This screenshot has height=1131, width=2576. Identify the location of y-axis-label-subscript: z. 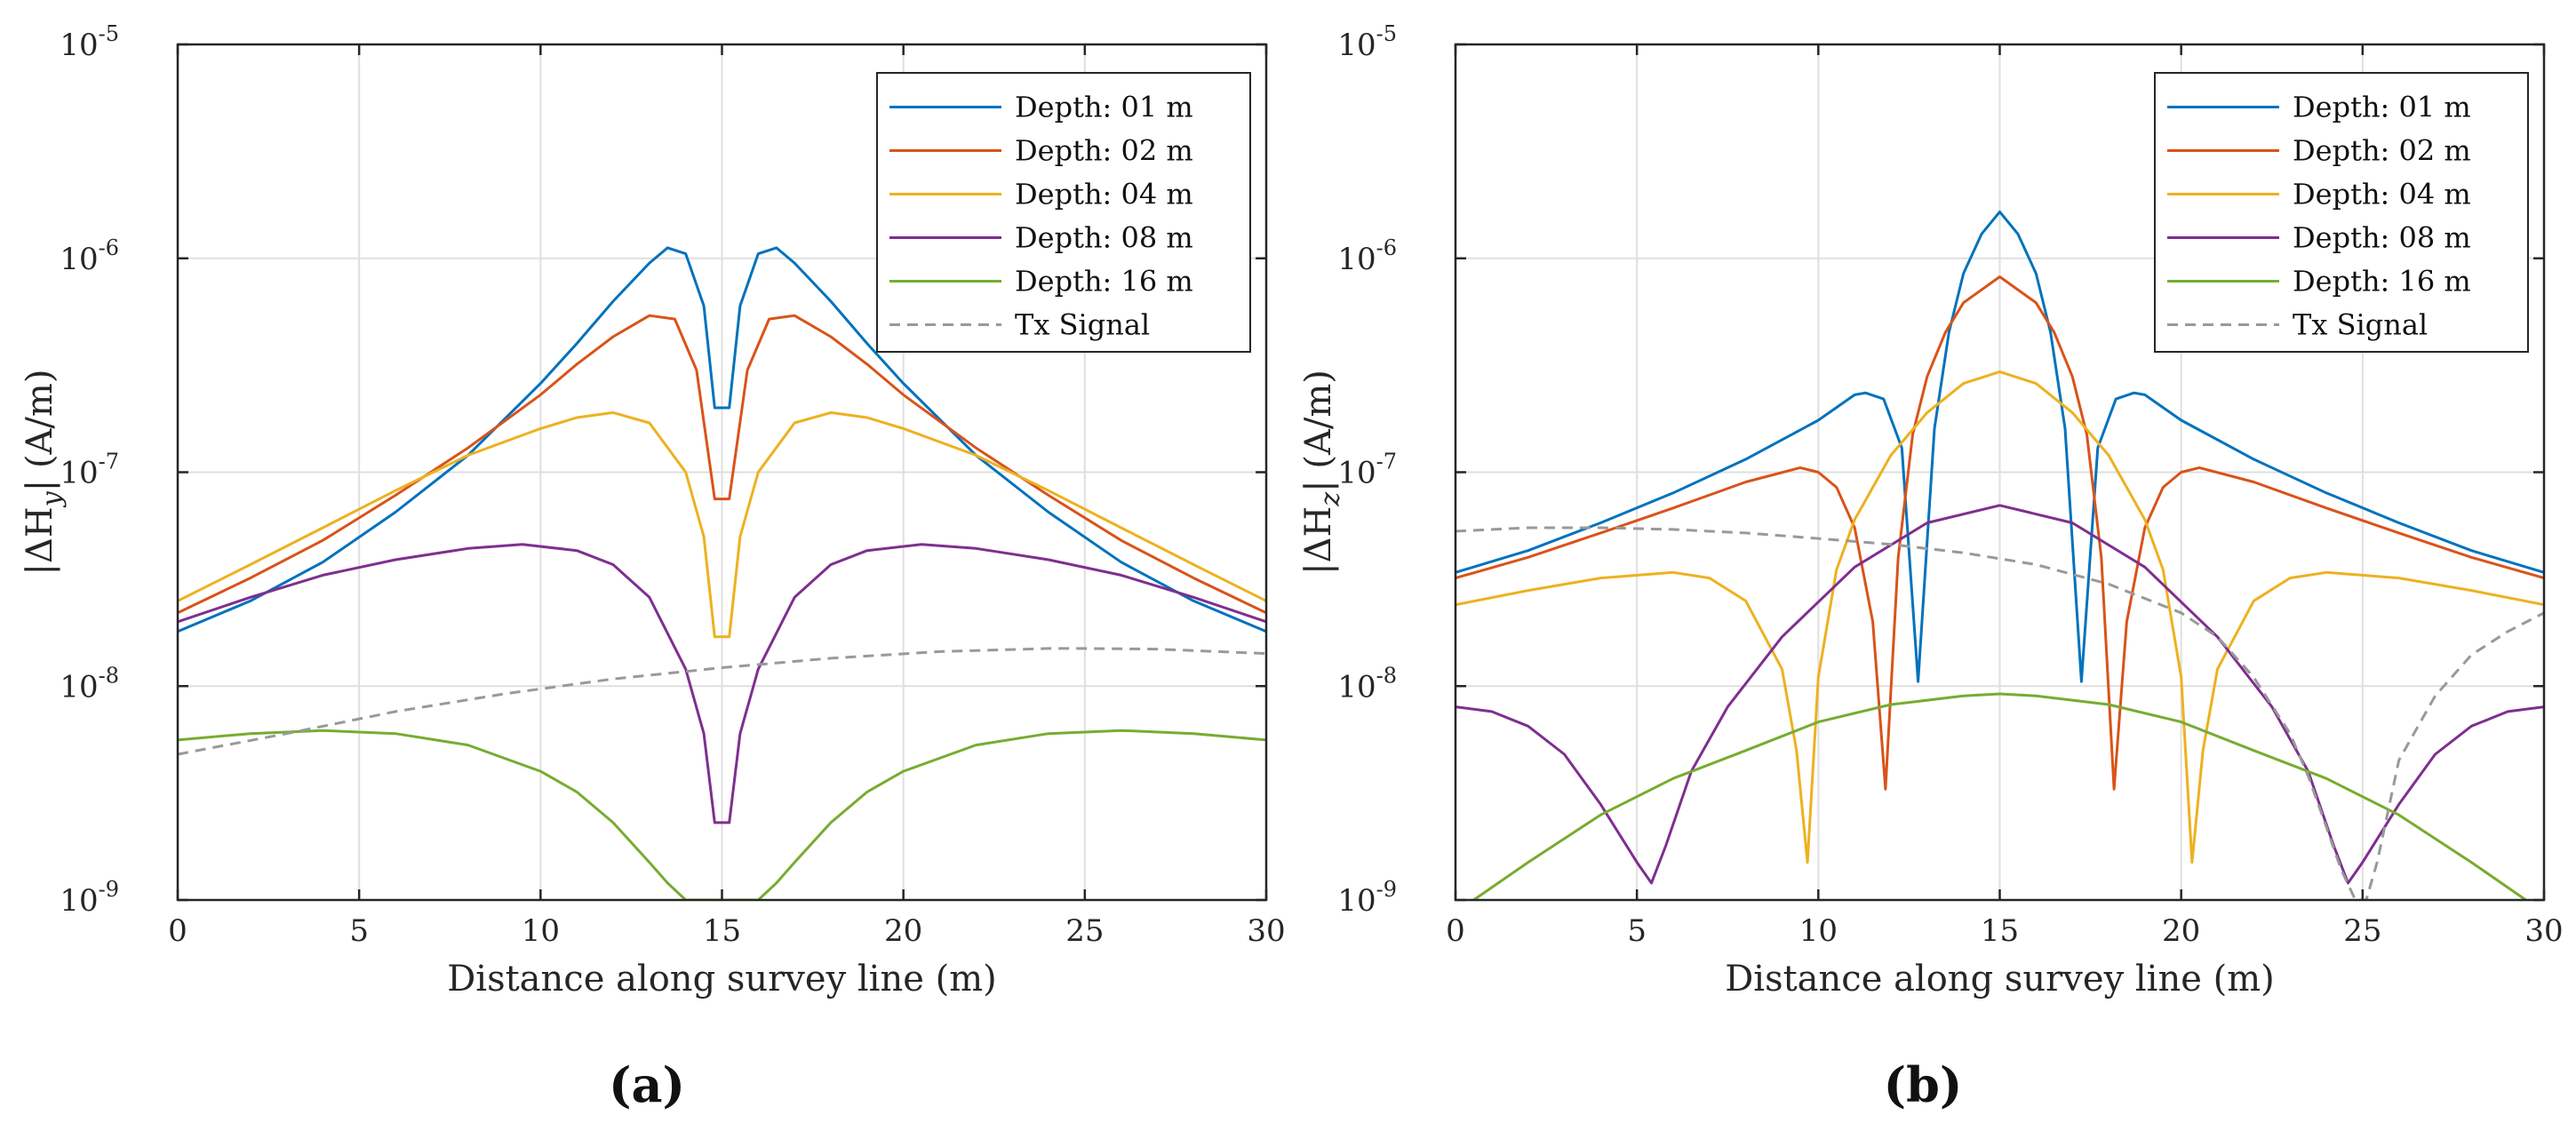
(1330, 500).